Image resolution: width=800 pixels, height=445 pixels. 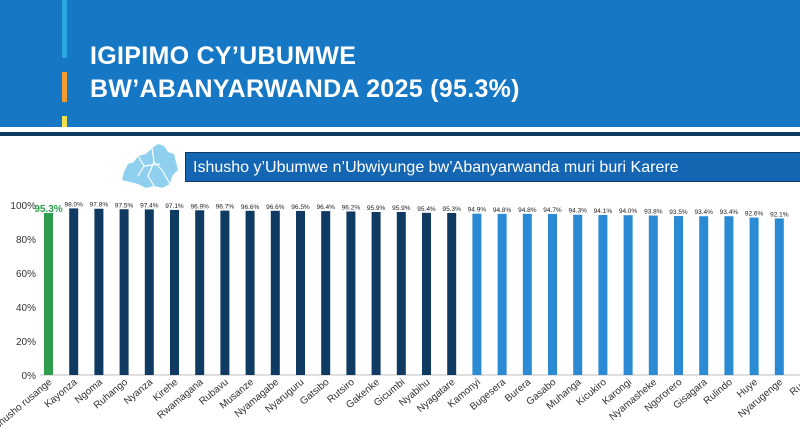 What do you see at coordinates (73, 204) in the screenshot?
I see `data-label: 98.0%` at bounding box center [73, 204].